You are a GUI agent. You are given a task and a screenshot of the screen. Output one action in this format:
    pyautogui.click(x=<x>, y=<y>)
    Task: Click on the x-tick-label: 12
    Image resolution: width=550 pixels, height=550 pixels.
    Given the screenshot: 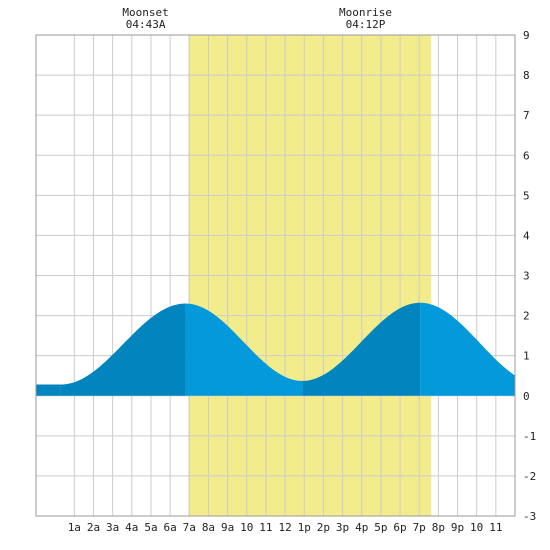 What is the action you would take?
    pyautogui.click(x=284, y=527)
    